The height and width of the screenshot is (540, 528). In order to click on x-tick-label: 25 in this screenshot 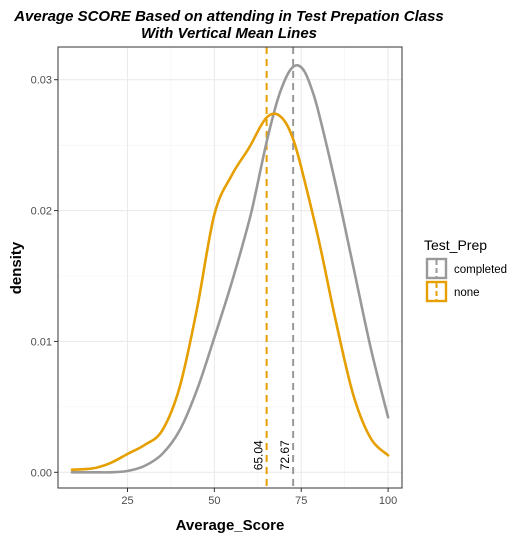, I will do `click(127, 501)`.